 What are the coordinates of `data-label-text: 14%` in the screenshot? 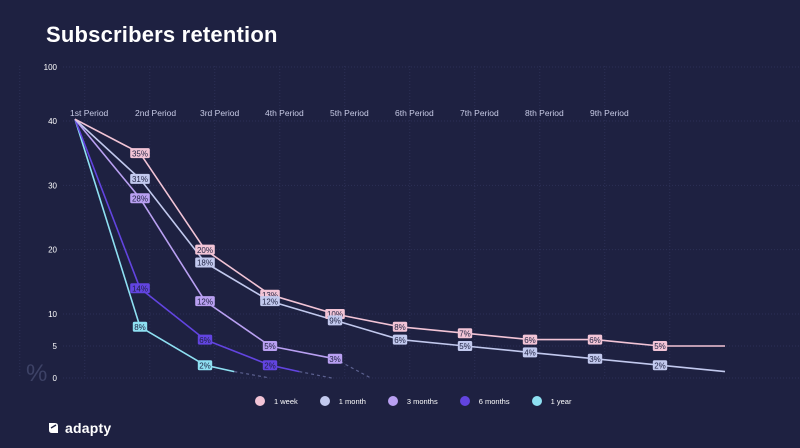 It's located at (140, 288).